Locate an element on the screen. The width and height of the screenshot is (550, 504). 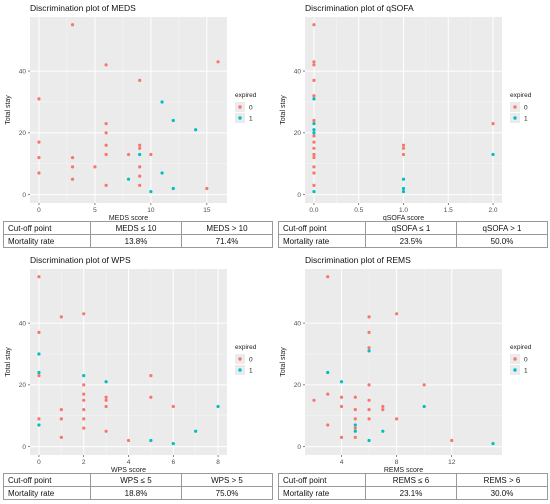
table-row: Mortality rate 23.5% 50.0% is located at coordinates (413, 241).